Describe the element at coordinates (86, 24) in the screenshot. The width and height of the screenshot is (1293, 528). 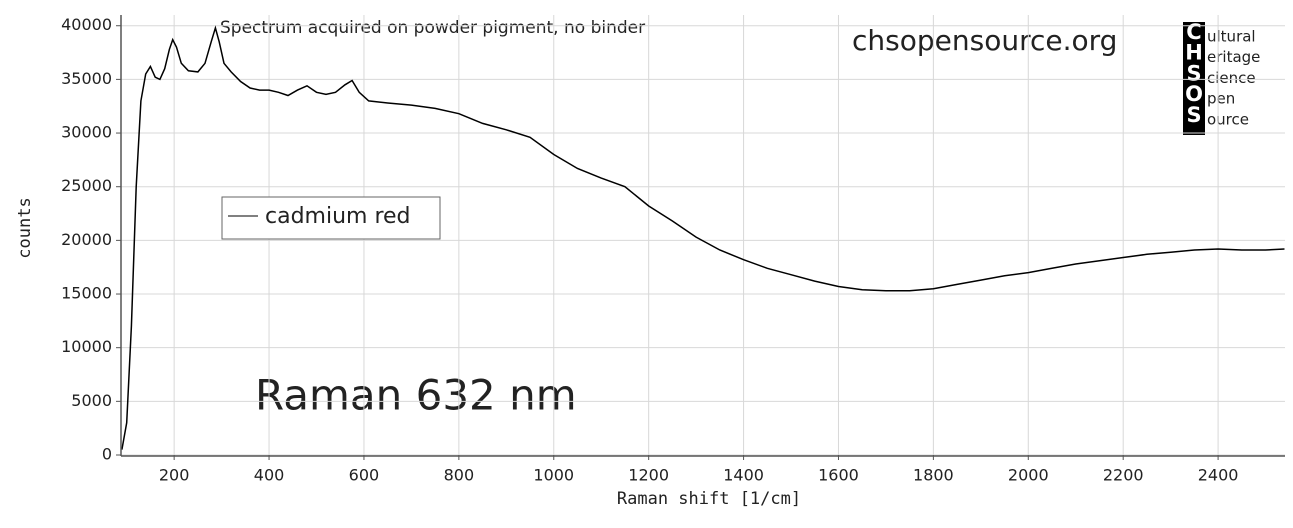
I see `y-tick-label: 40000` at that location.